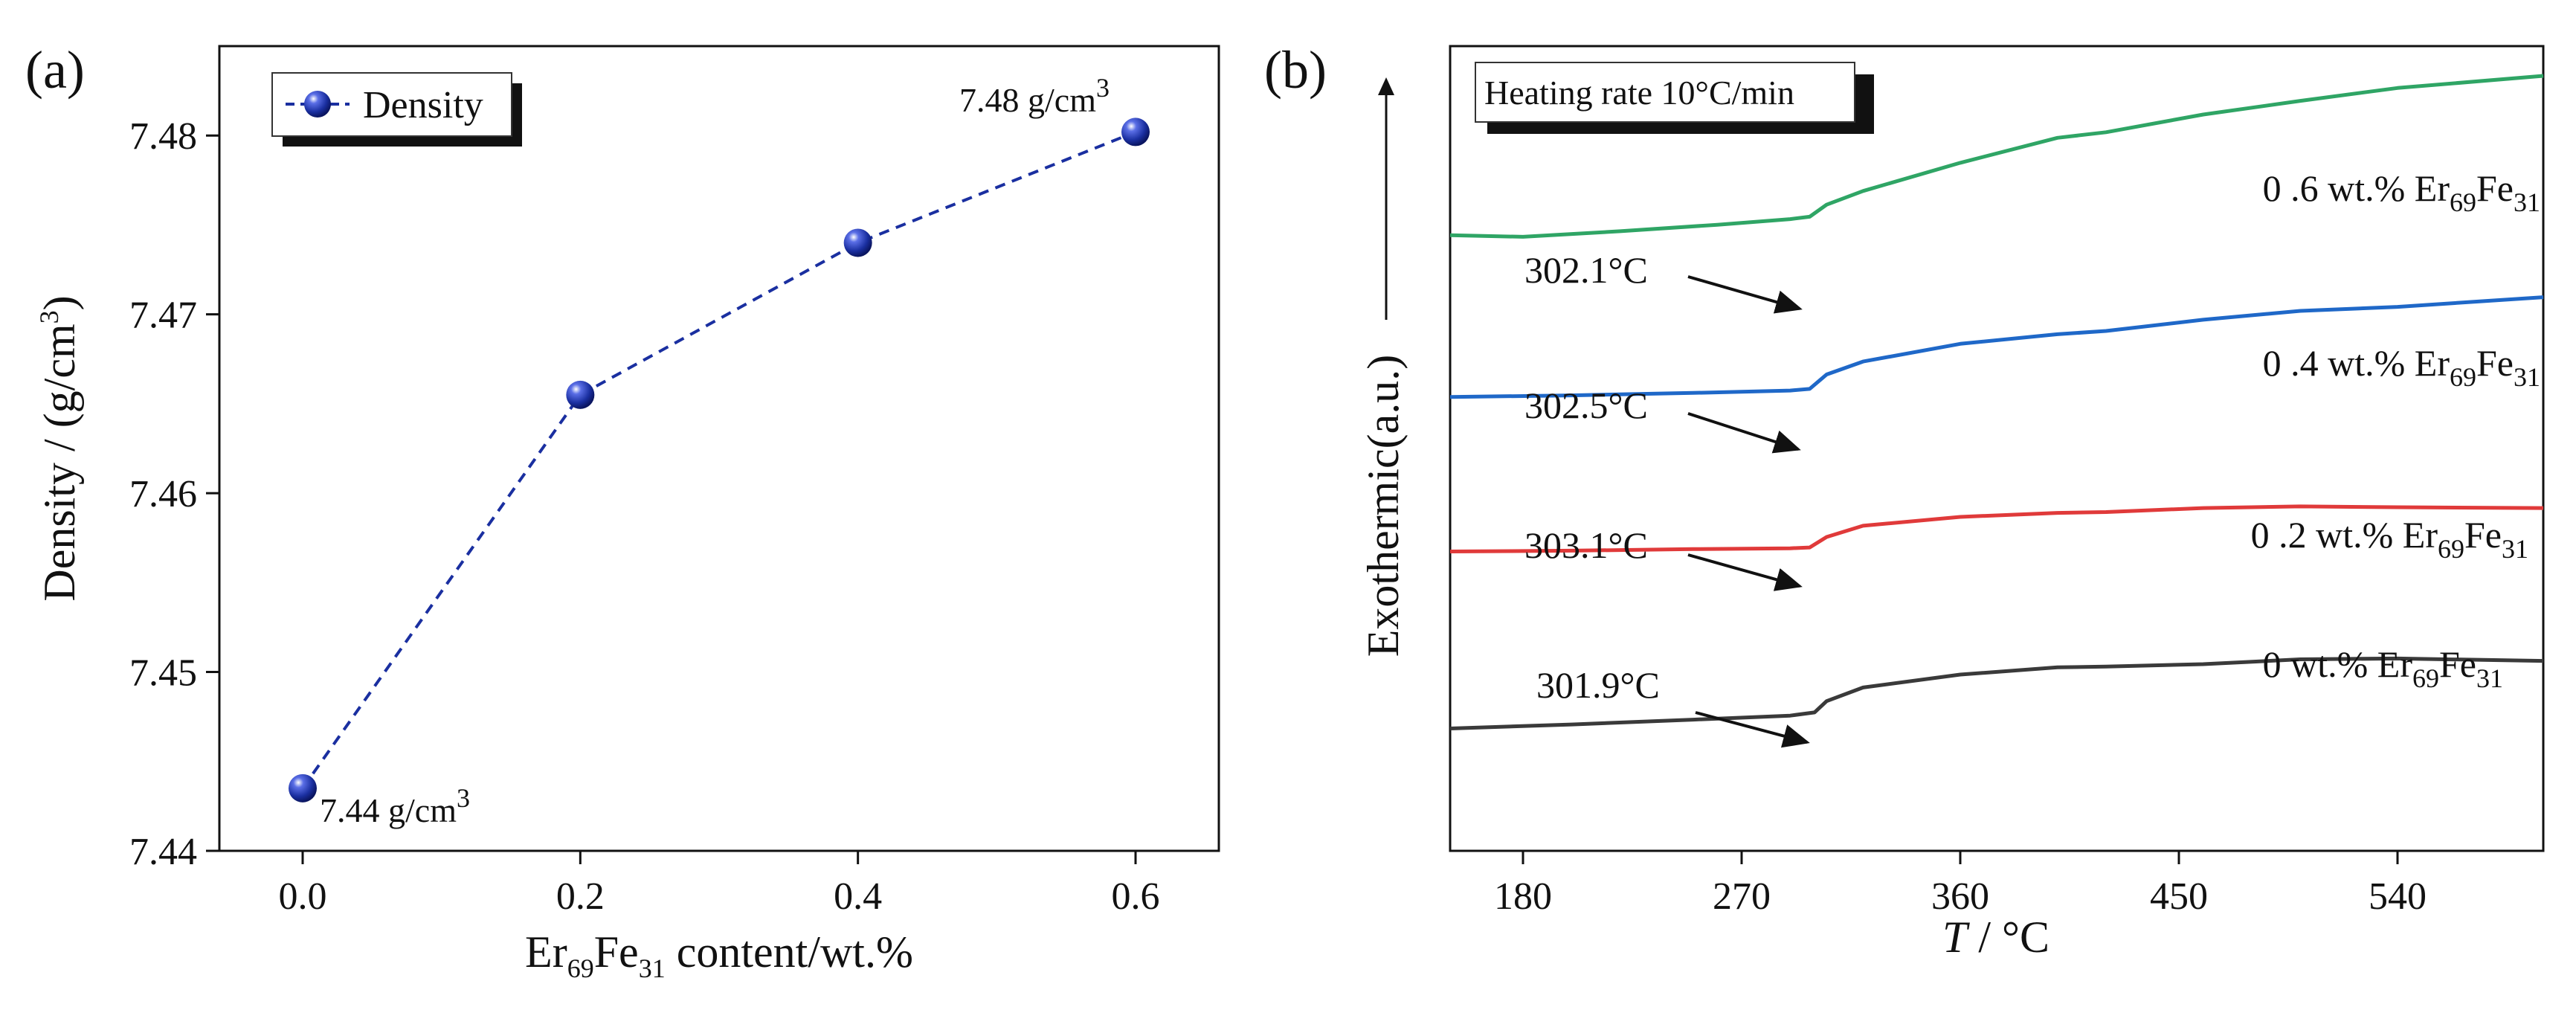 The image size is (2576, 1010). Describe the element at coordinates (1586, 270) in the screenshot. I see `annotation-302-1: 302.1°C` at that location.